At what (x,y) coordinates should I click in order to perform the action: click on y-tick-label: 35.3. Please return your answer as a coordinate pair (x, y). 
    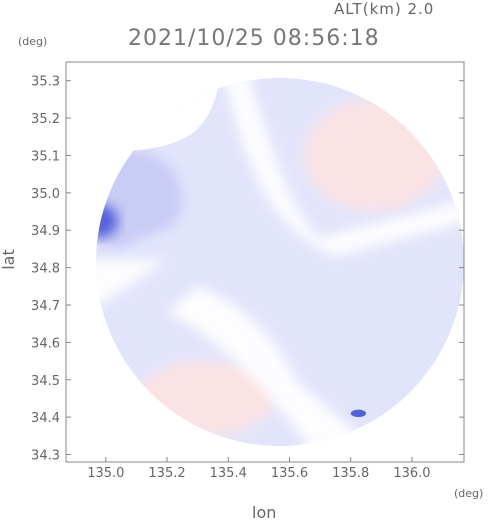
    Looking at the image, I should click on (45, 82).